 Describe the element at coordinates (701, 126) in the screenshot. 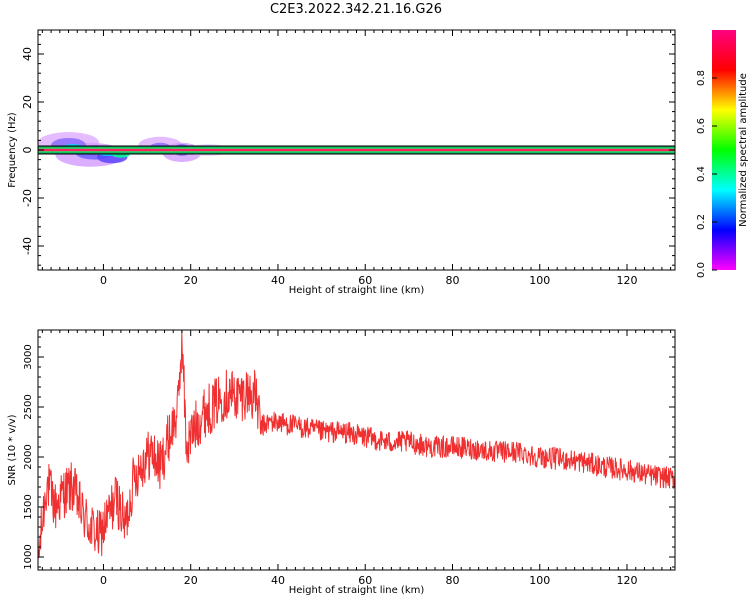

I see `colorbar-tick-label: 0.6` at that location.